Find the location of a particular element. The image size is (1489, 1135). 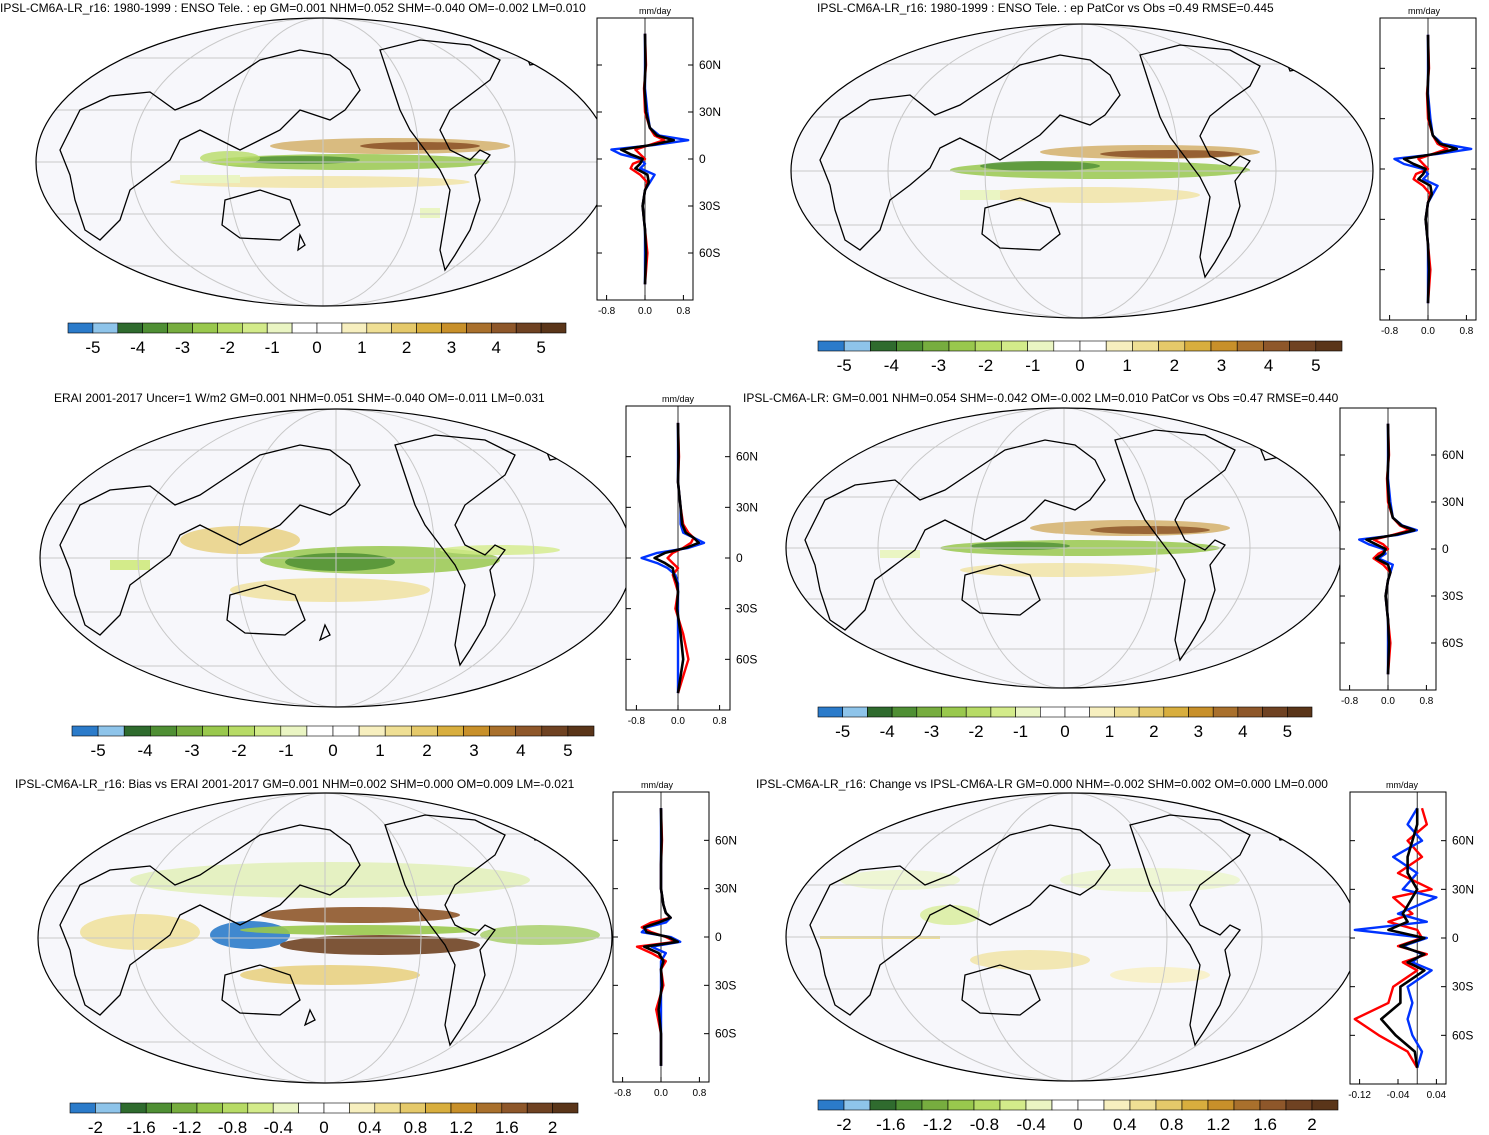

colorbar-label: 2 is located at coordinates (1311, 1124).